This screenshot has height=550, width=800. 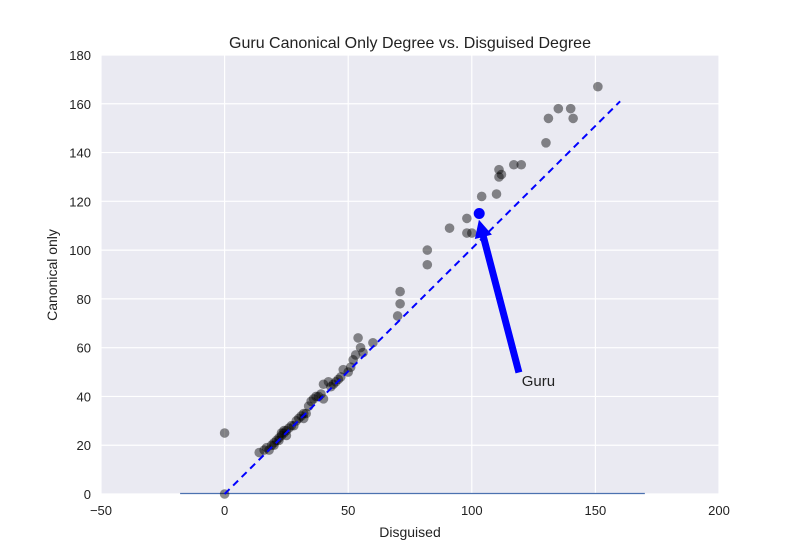 I want to click on y-tick-label: 20, so click(x=84, y=445).